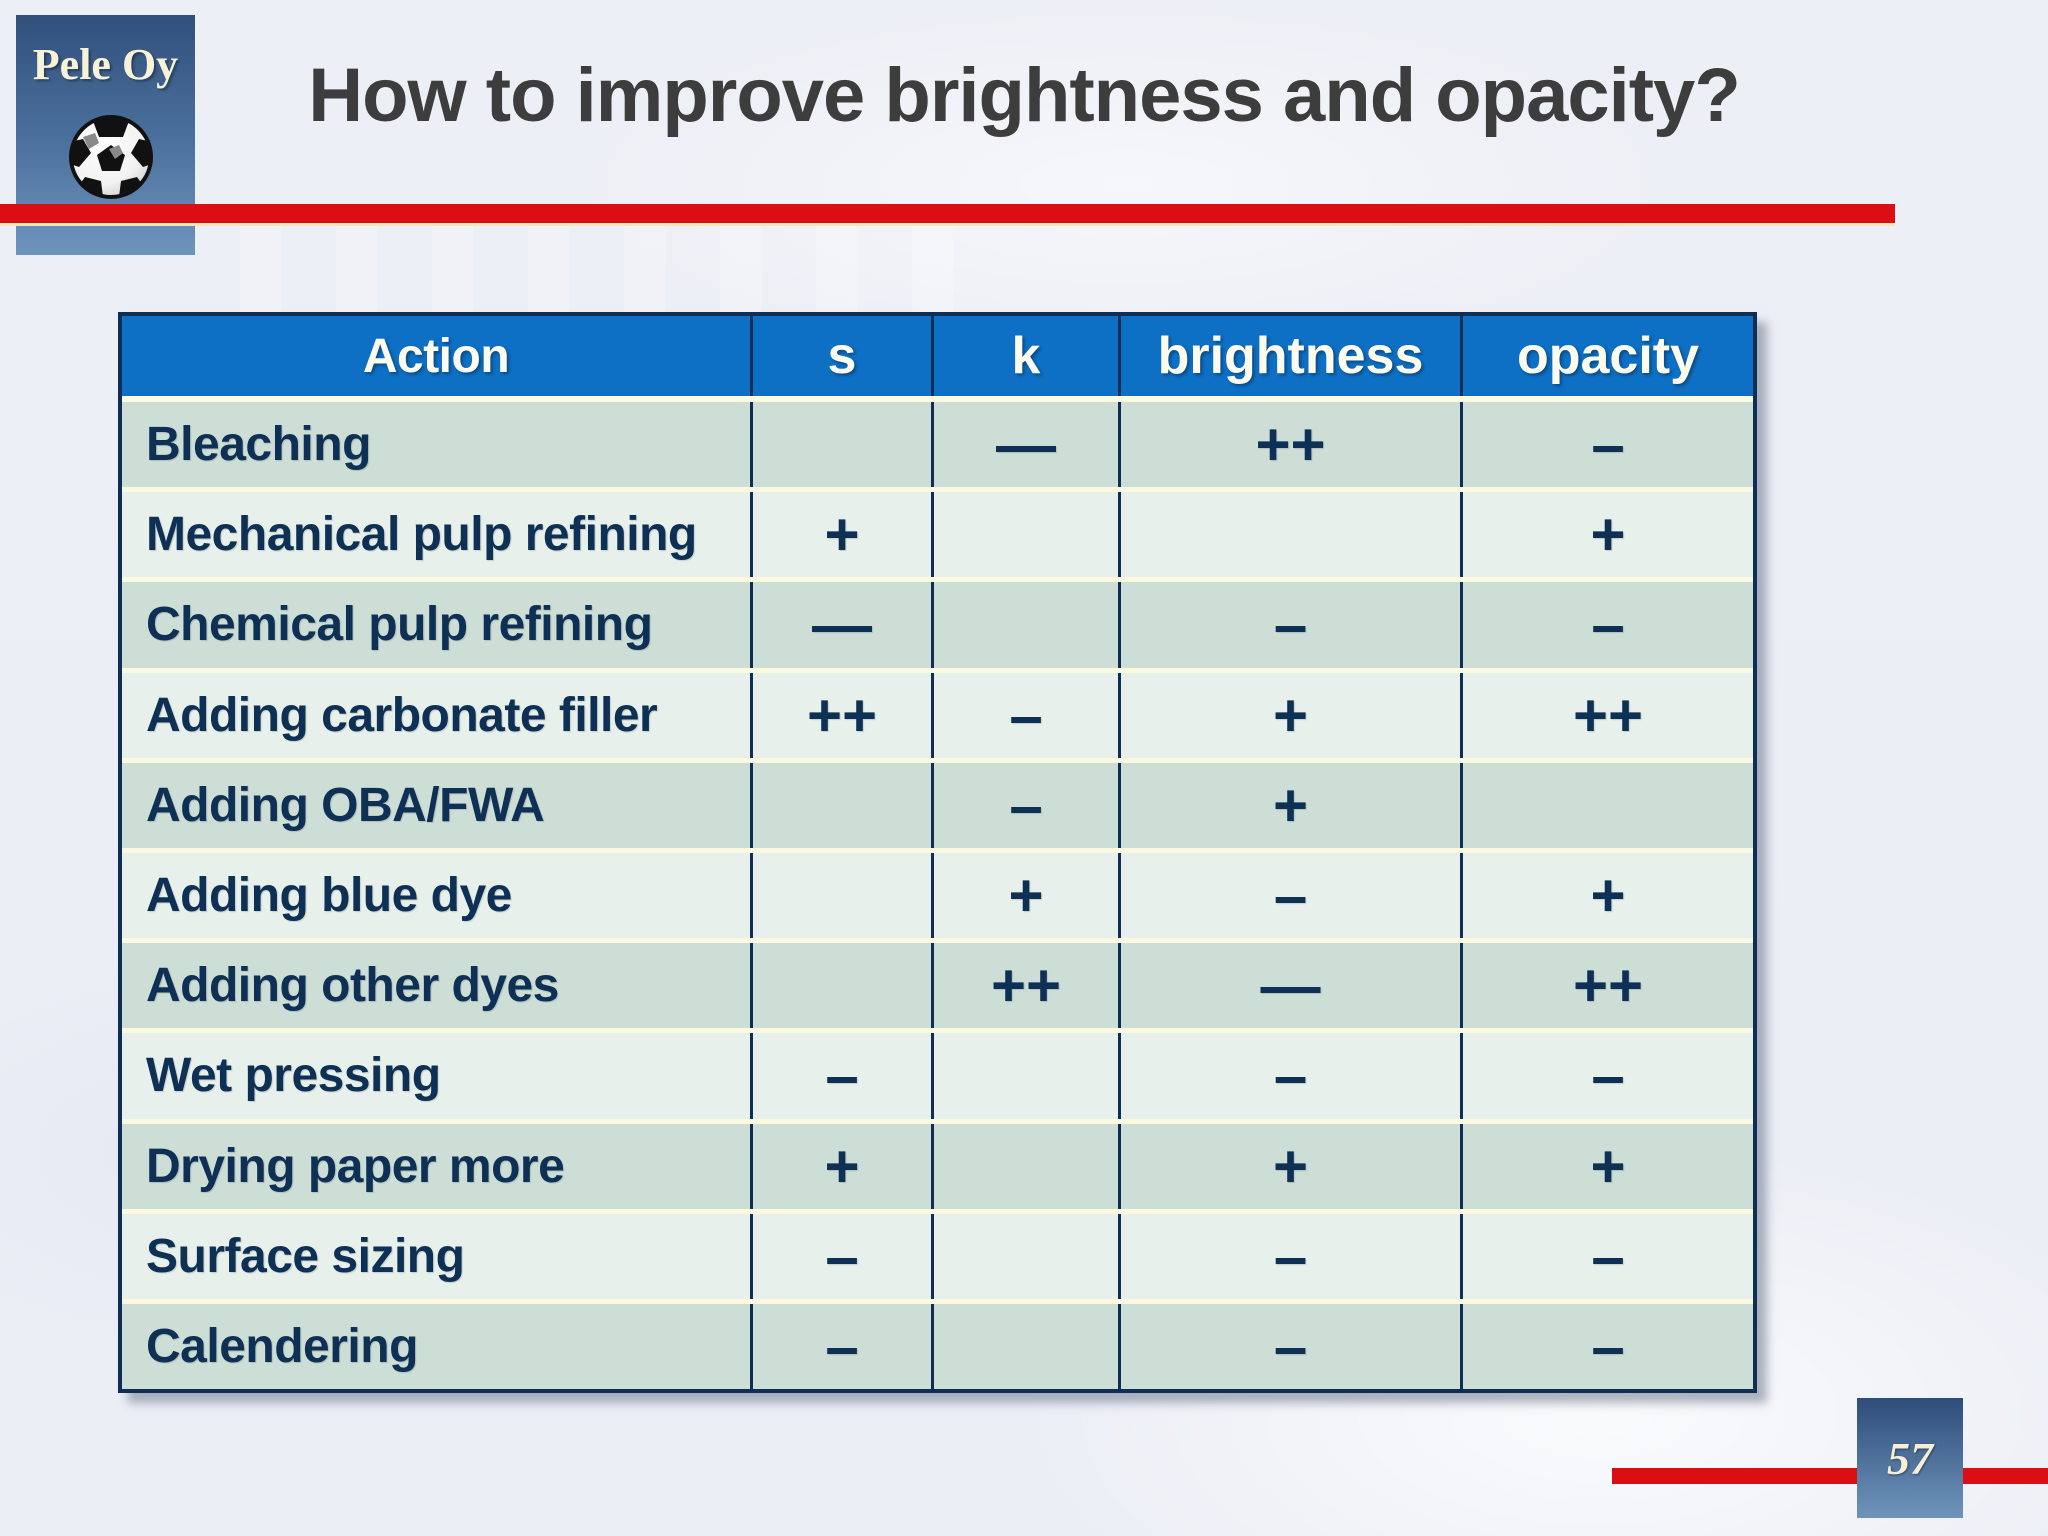  What do you see at coordinates (600, 267) in the screenshot?
I see `background-watermark` at bounding box center [600, 267].